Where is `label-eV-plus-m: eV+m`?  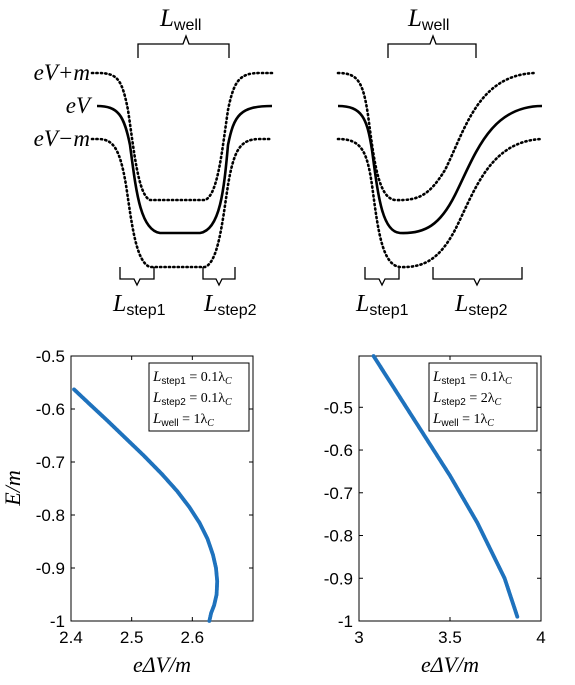
label-eV-plus-m: eV+m is located at coordinates (62, 72).